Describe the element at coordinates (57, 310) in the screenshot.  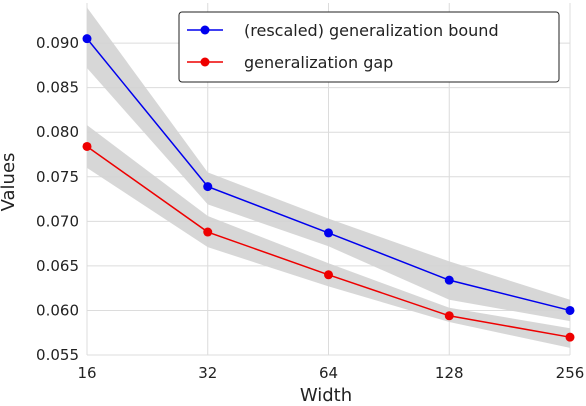
I see `y-tick-label: 0.060` at that location.